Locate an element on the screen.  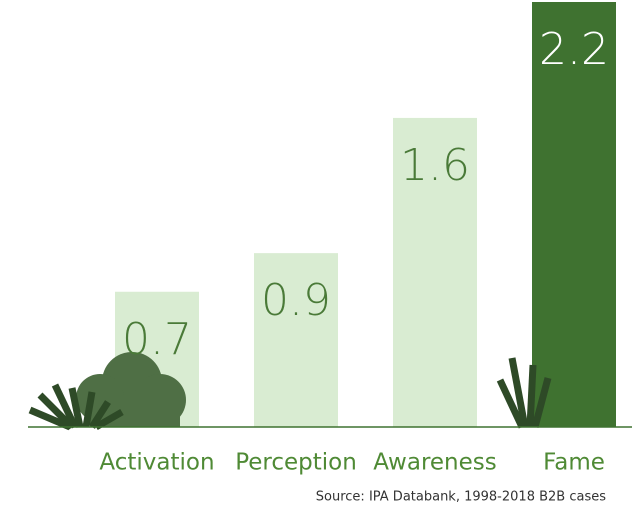
value-label: 2.2 is located at coordinates (574, 49).